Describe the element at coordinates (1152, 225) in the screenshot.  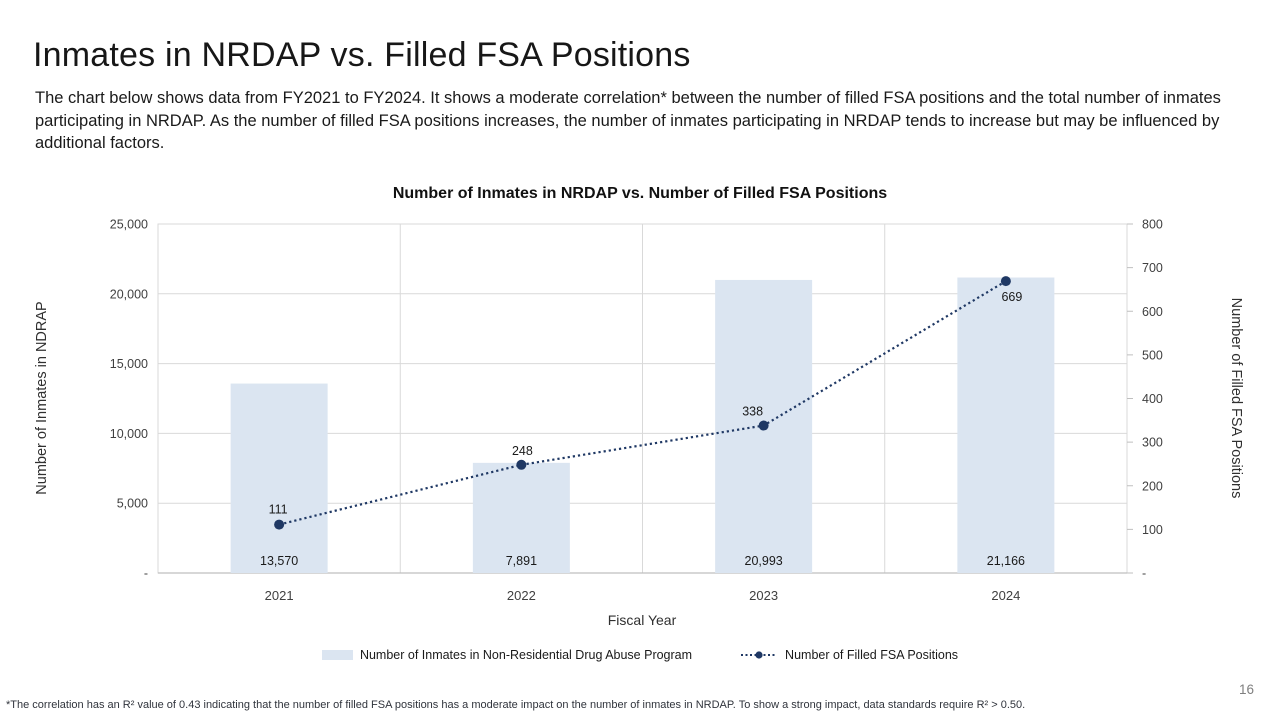
I see `svg-text: 800` at that location.